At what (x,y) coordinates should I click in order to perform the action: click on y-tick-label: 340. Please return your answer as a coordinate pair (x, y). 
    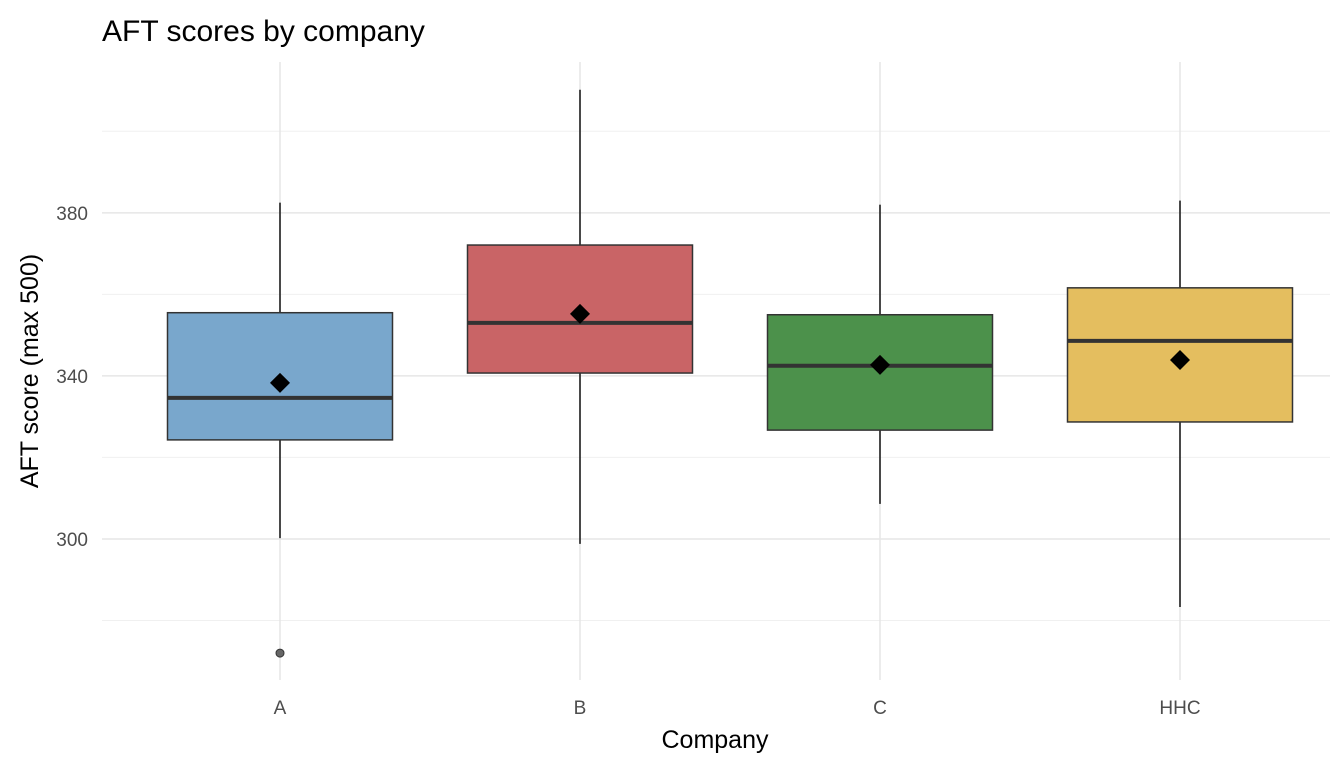
    Looking at the image, I should click on (72, 377).